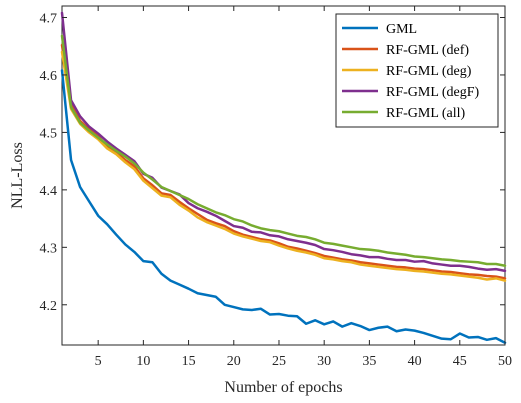  Describe the element at coordinates (324, 361) in the screenshot. I see `x-tick-label: 30` at that location.